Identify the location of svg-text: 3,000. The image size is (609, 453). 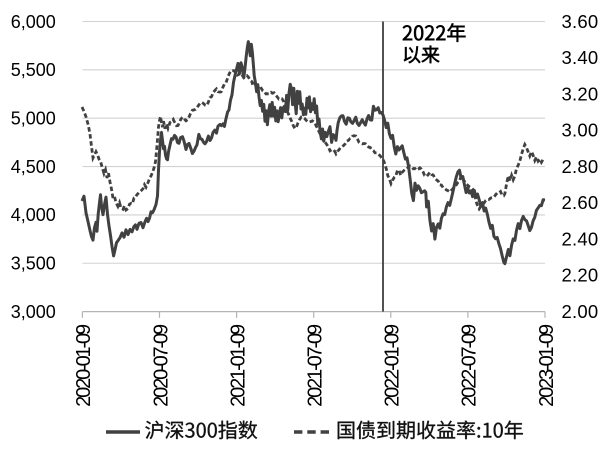
(33, 312).